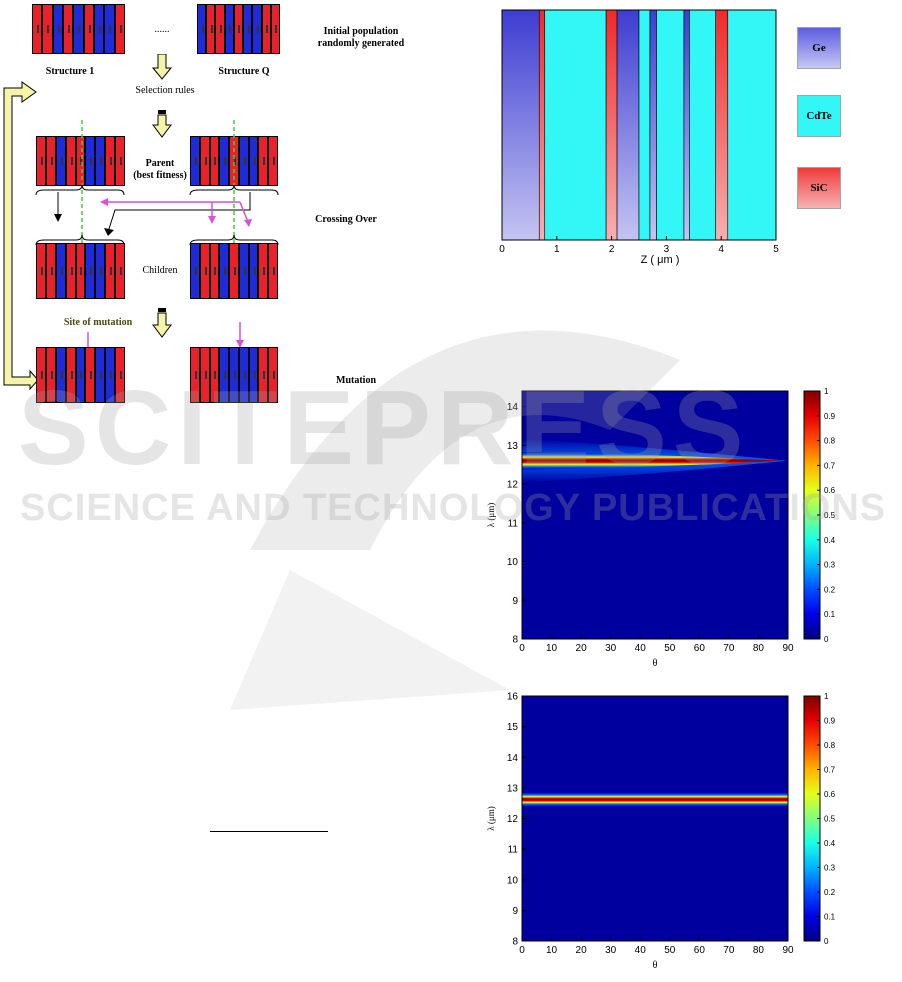 The image size is (902, 982). What do you see at coordinates (513, 446) in the screenshot?
I see `heatmap-y-tick-label: 13` at bounding box center [513, 446].